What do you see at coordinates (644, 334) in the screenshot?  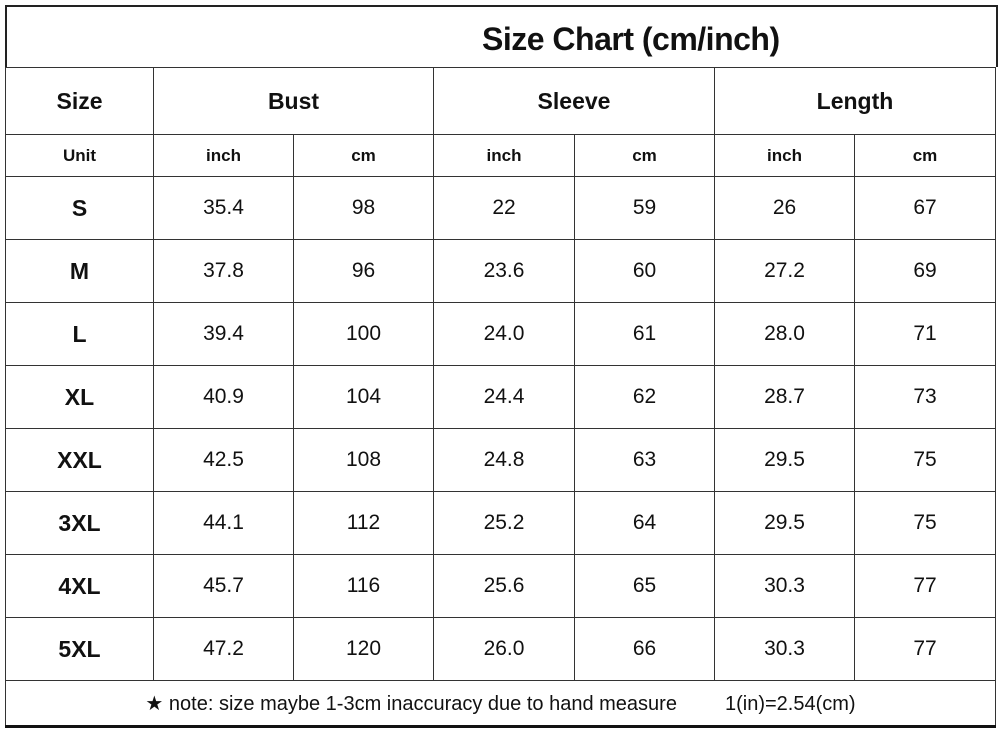 I see `cell-sleeve-cm: 61` at bounding box center [644, 334].